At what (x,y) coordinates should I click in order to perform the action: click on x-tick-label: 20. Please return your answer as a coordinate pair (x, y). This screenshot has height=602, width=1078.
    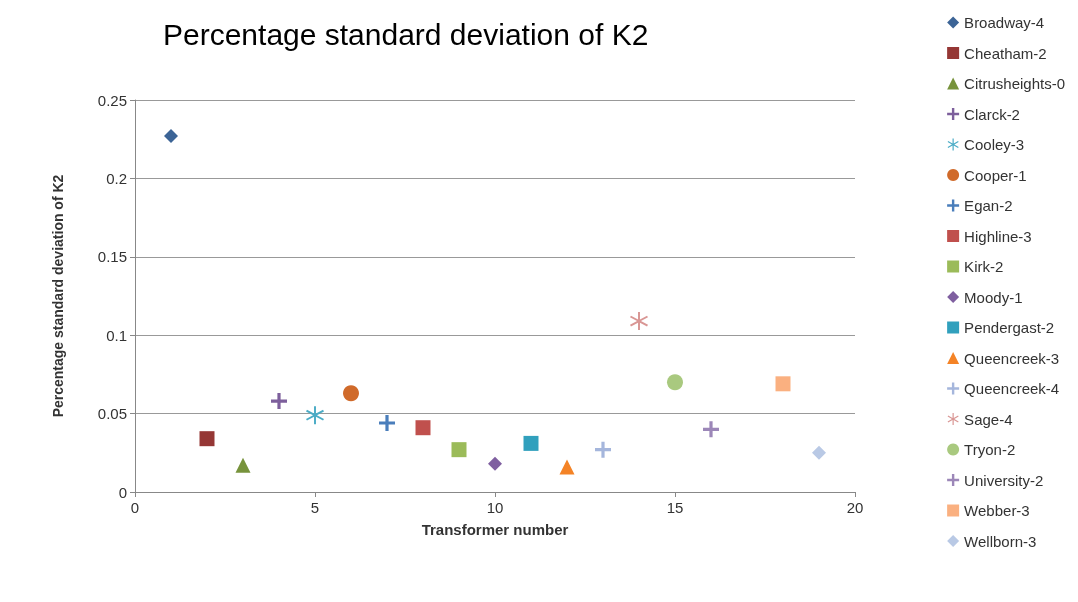
    Looking at the image, I should click on (855, 507).